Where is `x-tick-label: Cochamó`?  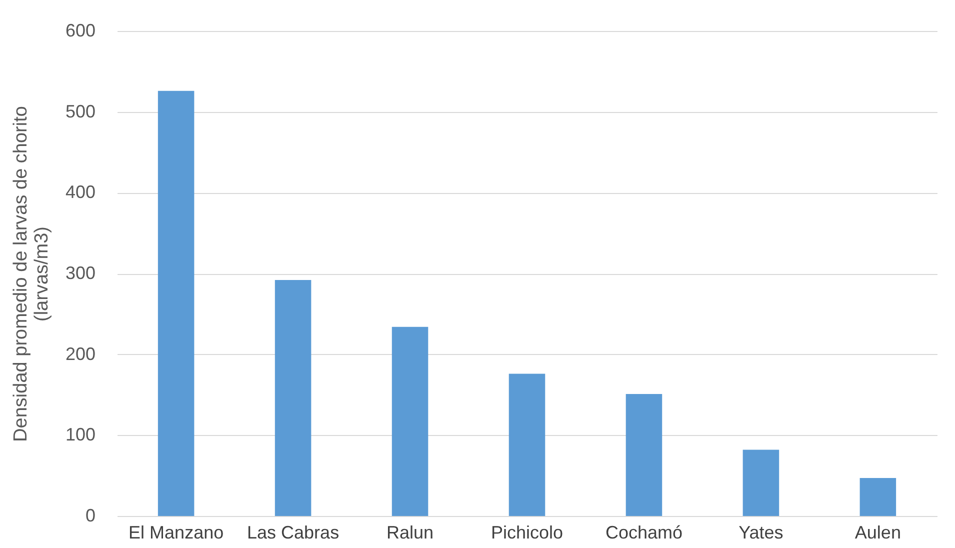 x-tick-label: Cochamó is located at coordinates (643, 532).